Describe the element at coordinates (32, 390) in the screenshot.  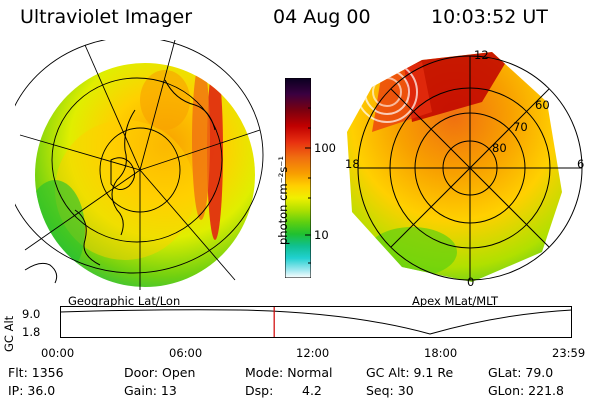
I see `ip-value: IP: 36.0` at that location.